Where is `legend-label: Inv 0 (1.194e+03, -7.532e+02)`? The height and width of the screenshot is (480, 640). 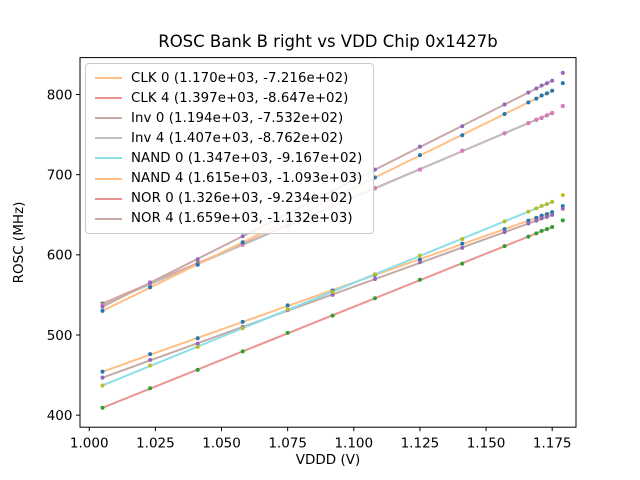 legend-label: Inv 0 (1.194e+03, -7.532e+02) is located at coordinates (237, 118).